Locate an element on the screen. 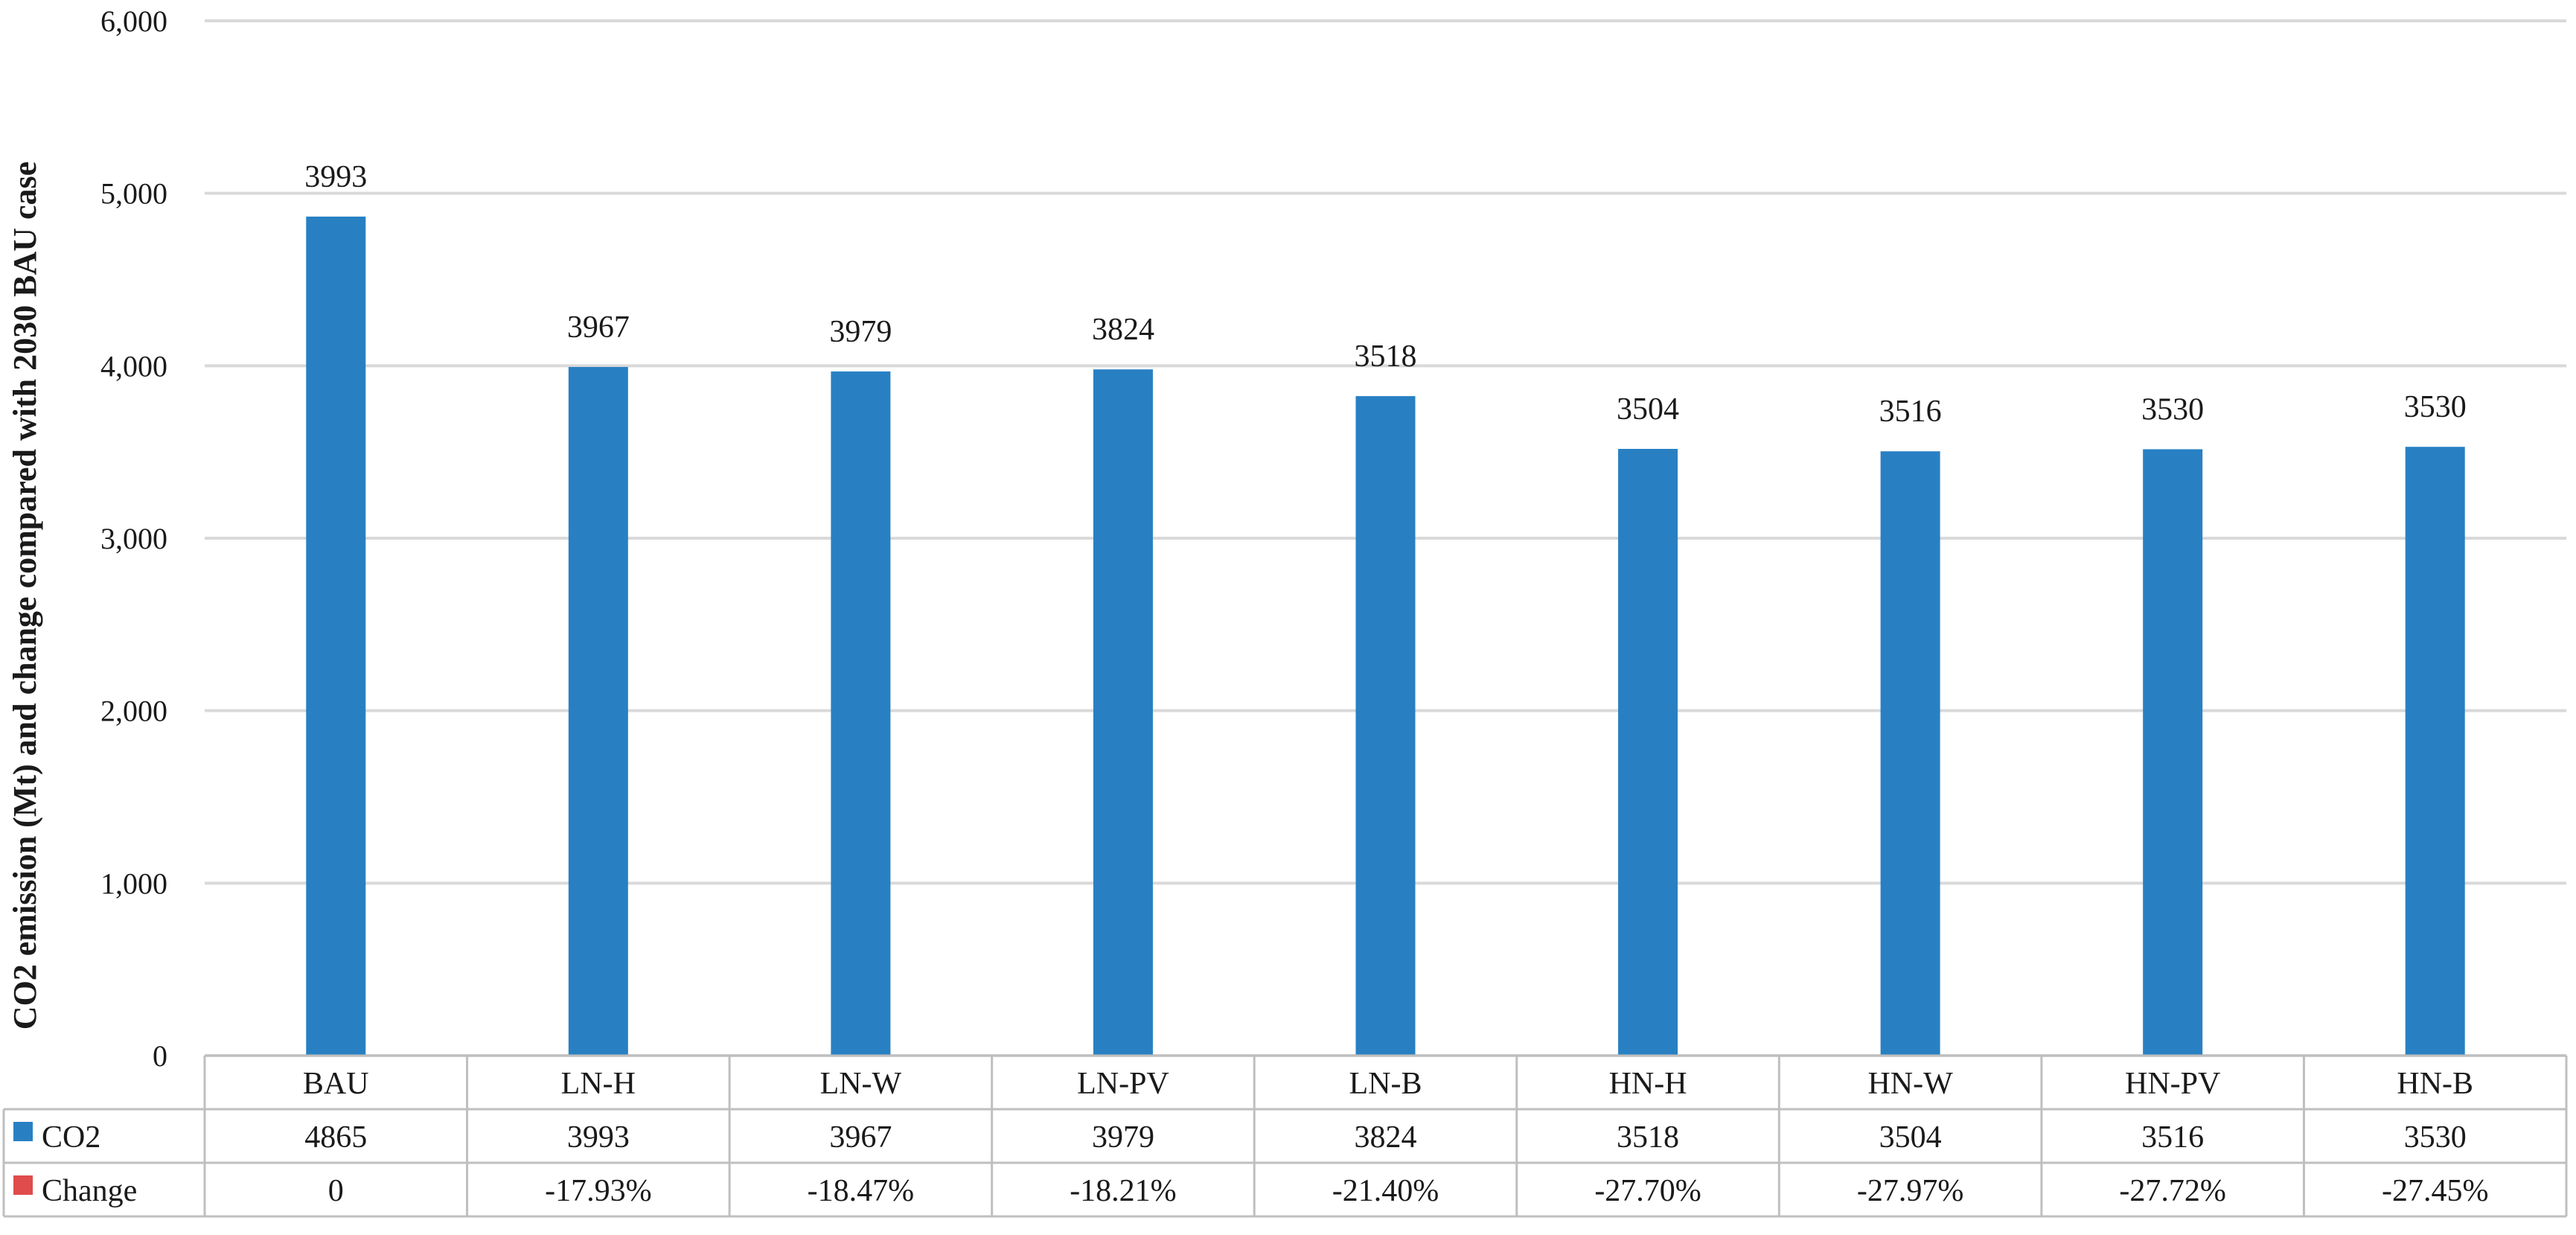  table-cell: -27.72% is located at coordinates (2172, 1191).